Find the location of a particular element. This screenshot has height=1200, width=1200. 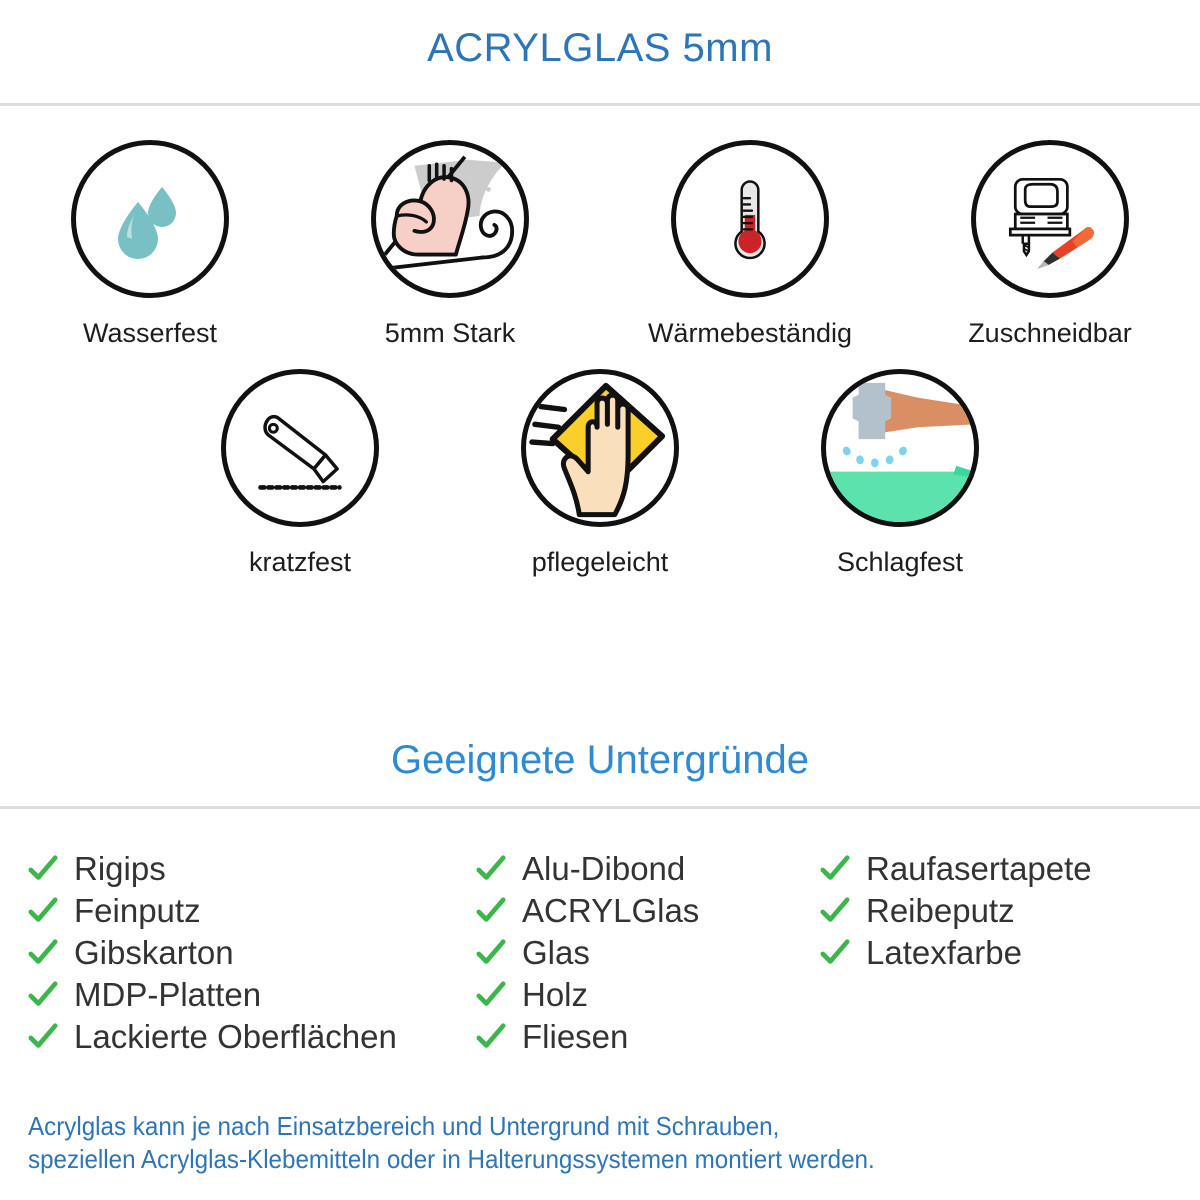

feature-5mm-stark: 5mm Stark is located at coordinates (450, 244).